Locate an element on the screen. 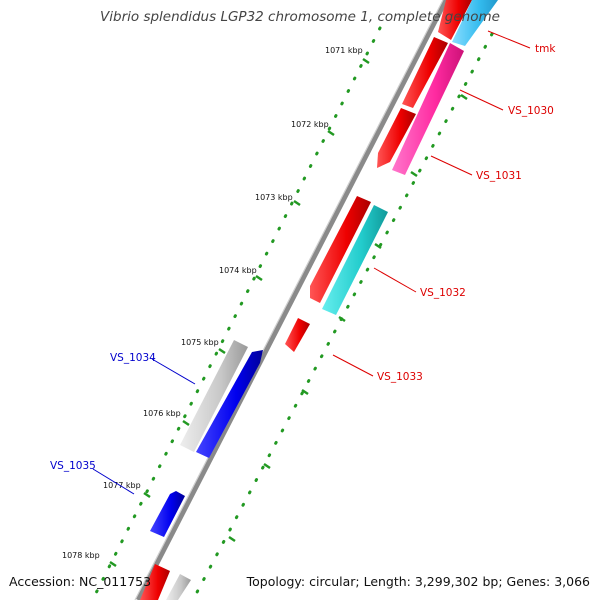 The width and height of the screenshot is (600, 600). label-VS_1031: VS_1031 is located at coordinates (499, 176).